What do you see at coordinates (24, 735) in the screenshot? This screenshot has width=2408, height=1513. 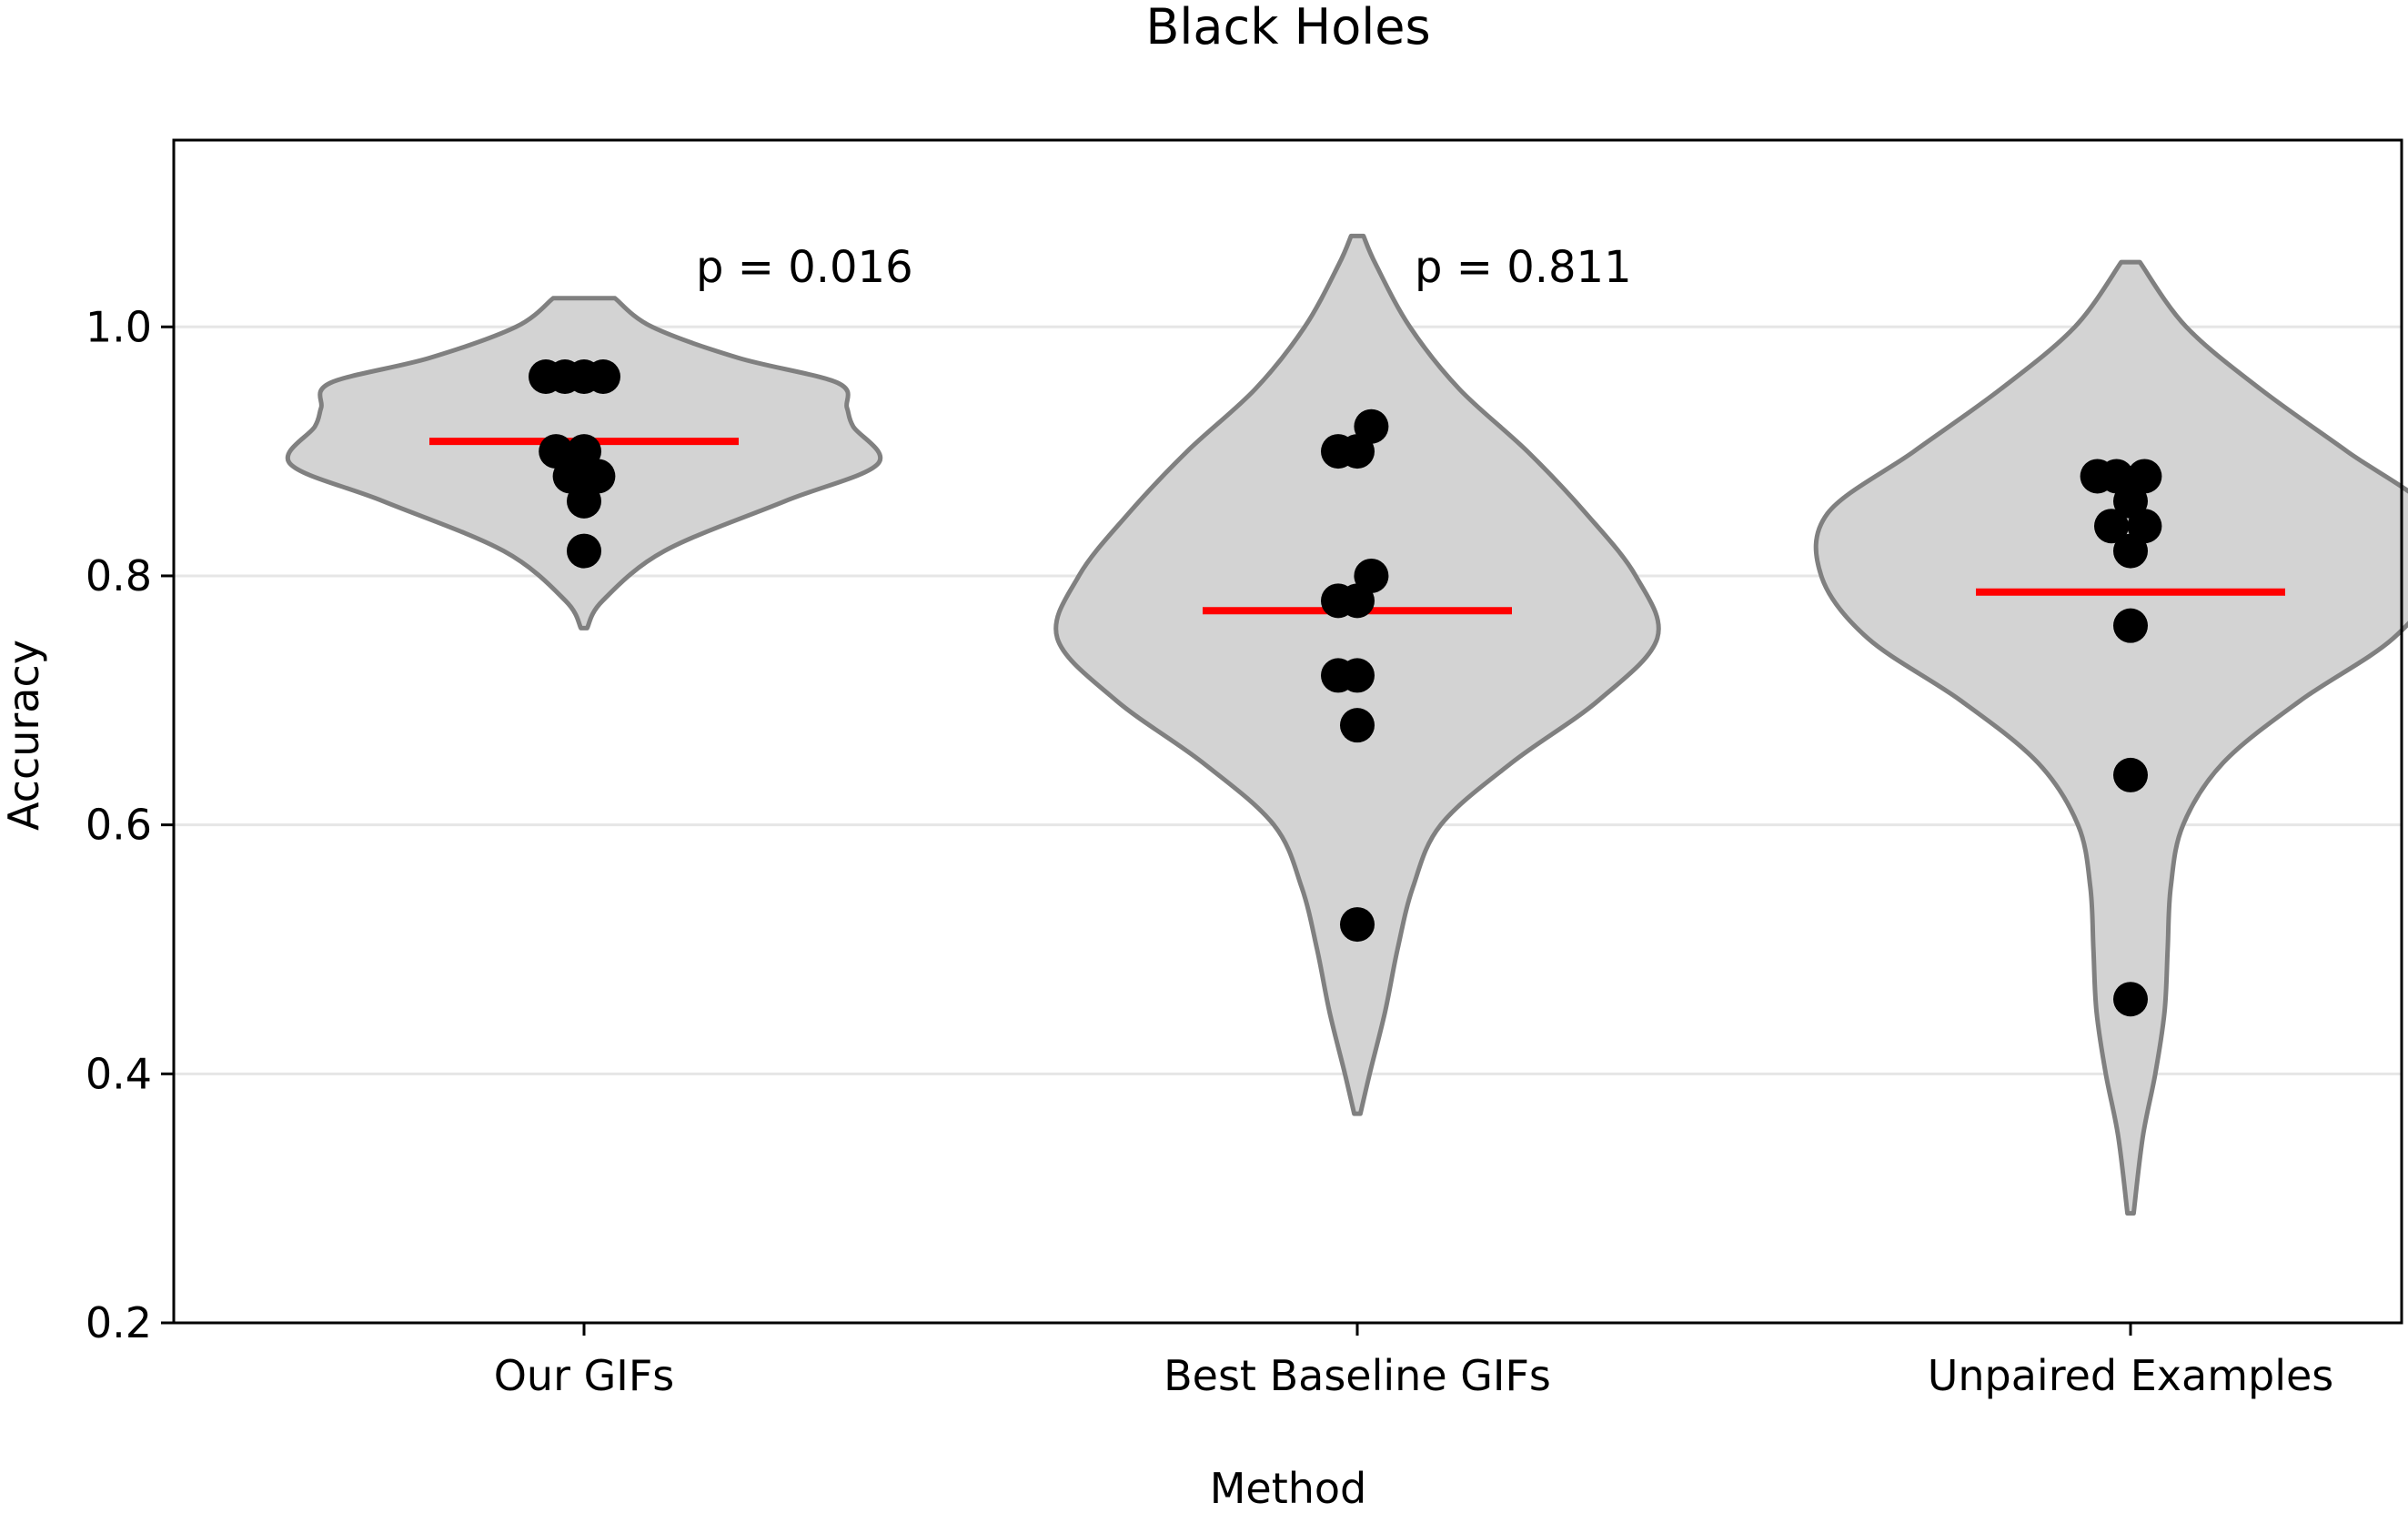 I see `y-axis-label: Accuracy` at bounding box center [24, 735].